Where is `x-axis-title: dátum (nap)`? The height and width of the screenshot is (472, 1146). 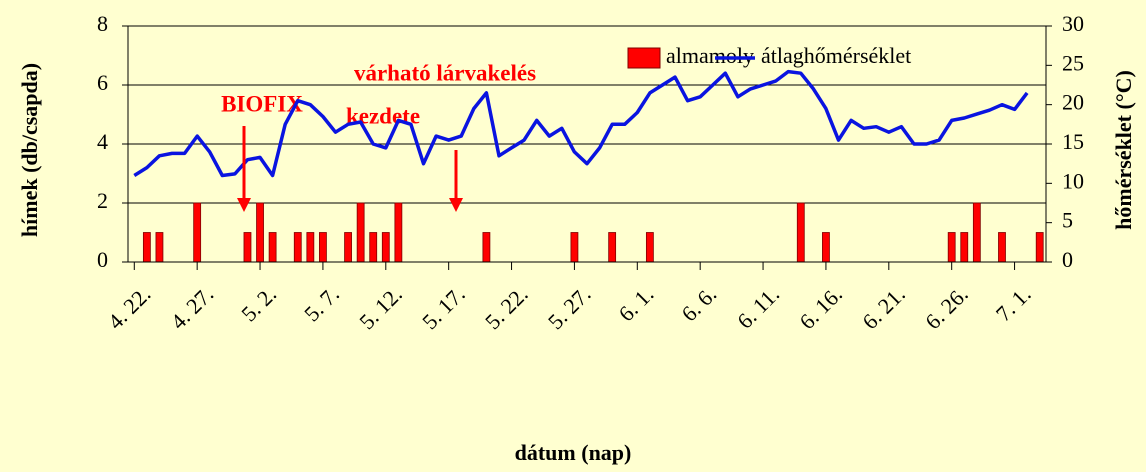 x-axis-title: dátum (nap) is located at coordinates (573, 452).